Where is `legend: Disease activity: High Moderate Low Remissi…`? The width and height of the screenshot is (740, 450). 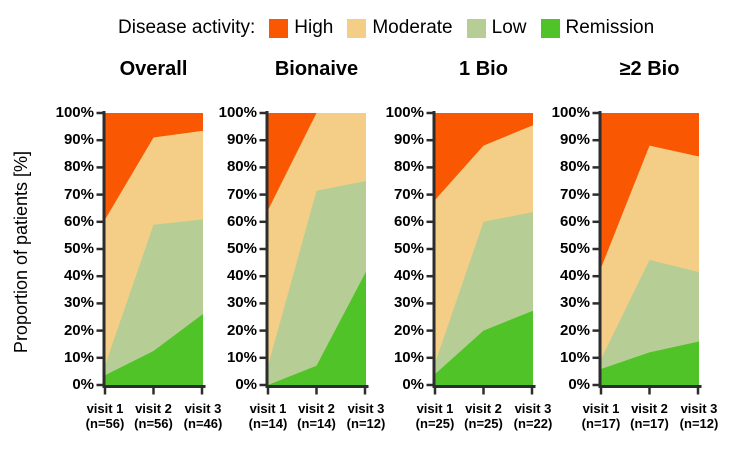 legend: Disease activity: High Moderate Low Remissi… is located at coordinates (386, 28).